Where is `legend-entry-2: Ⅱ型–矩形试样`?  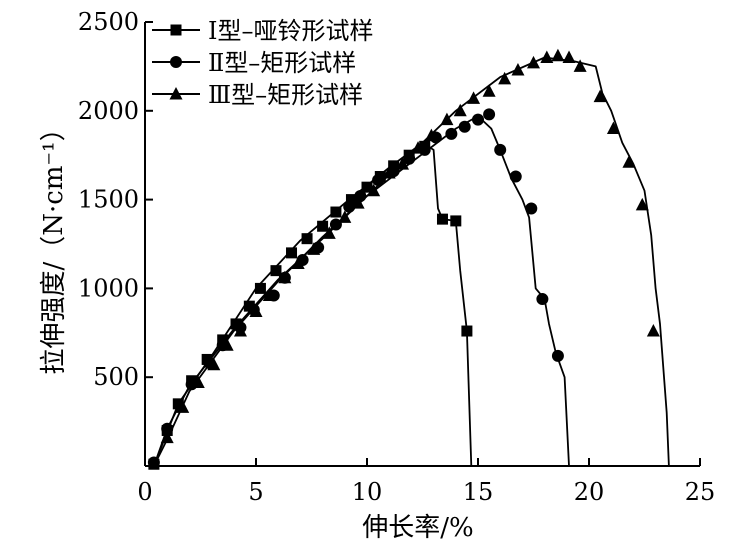
legend-entry-2: Ⅱ型–矩形试样 is located at coordinates (254, 63).